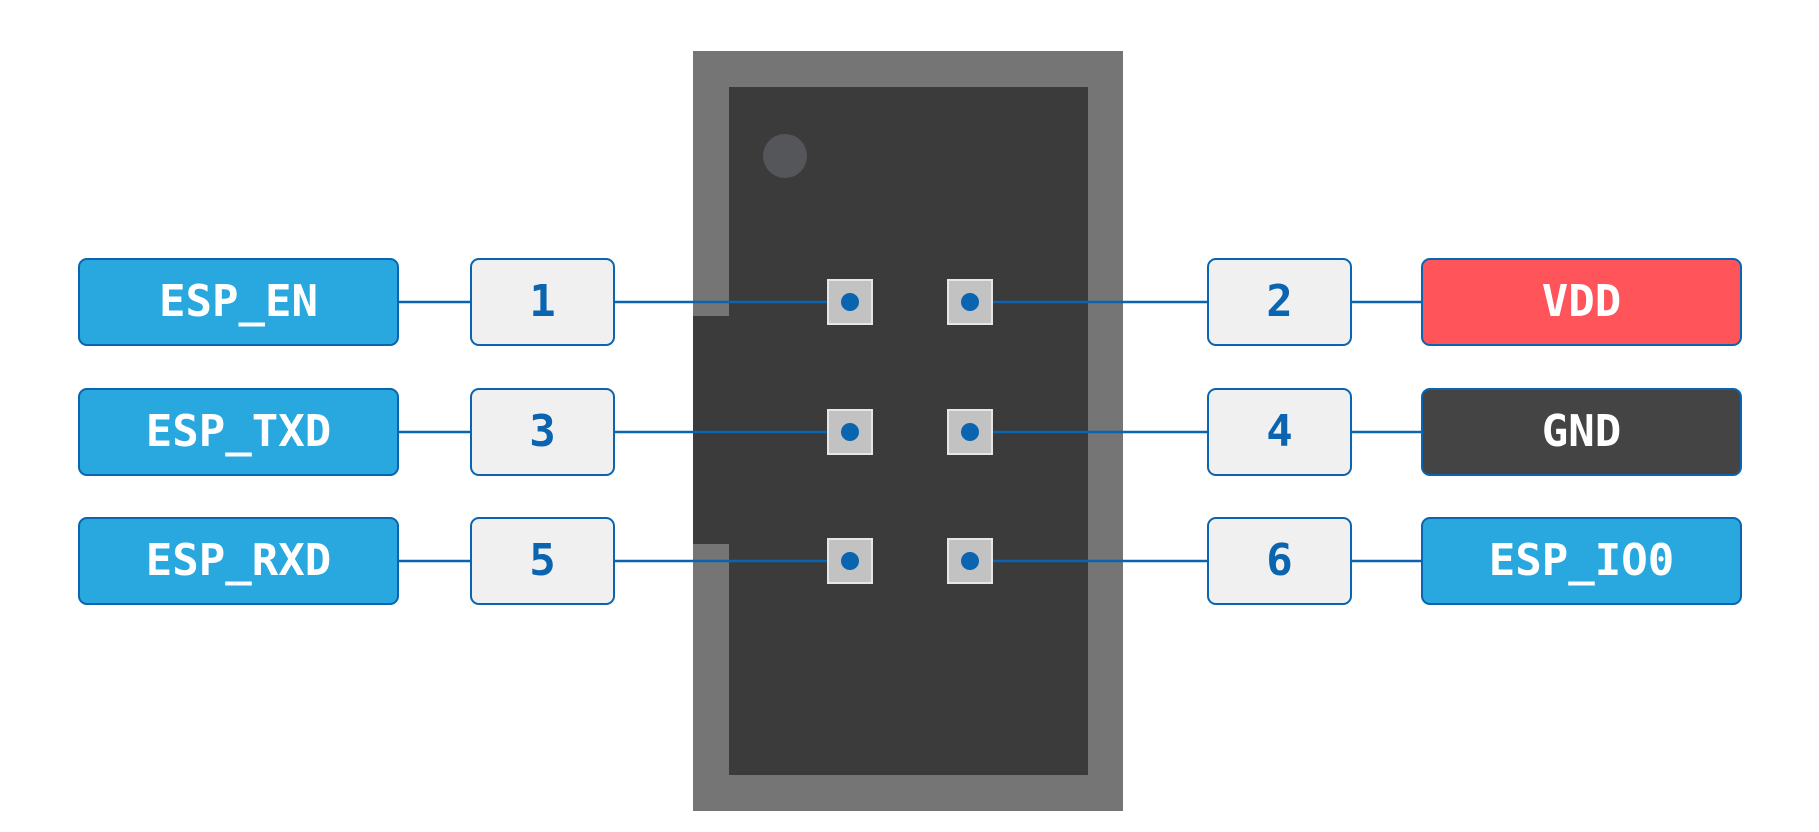 This screenshot has width=1819, height=832. I want to click on pin-label-box-esp-en, so click(238, 302).